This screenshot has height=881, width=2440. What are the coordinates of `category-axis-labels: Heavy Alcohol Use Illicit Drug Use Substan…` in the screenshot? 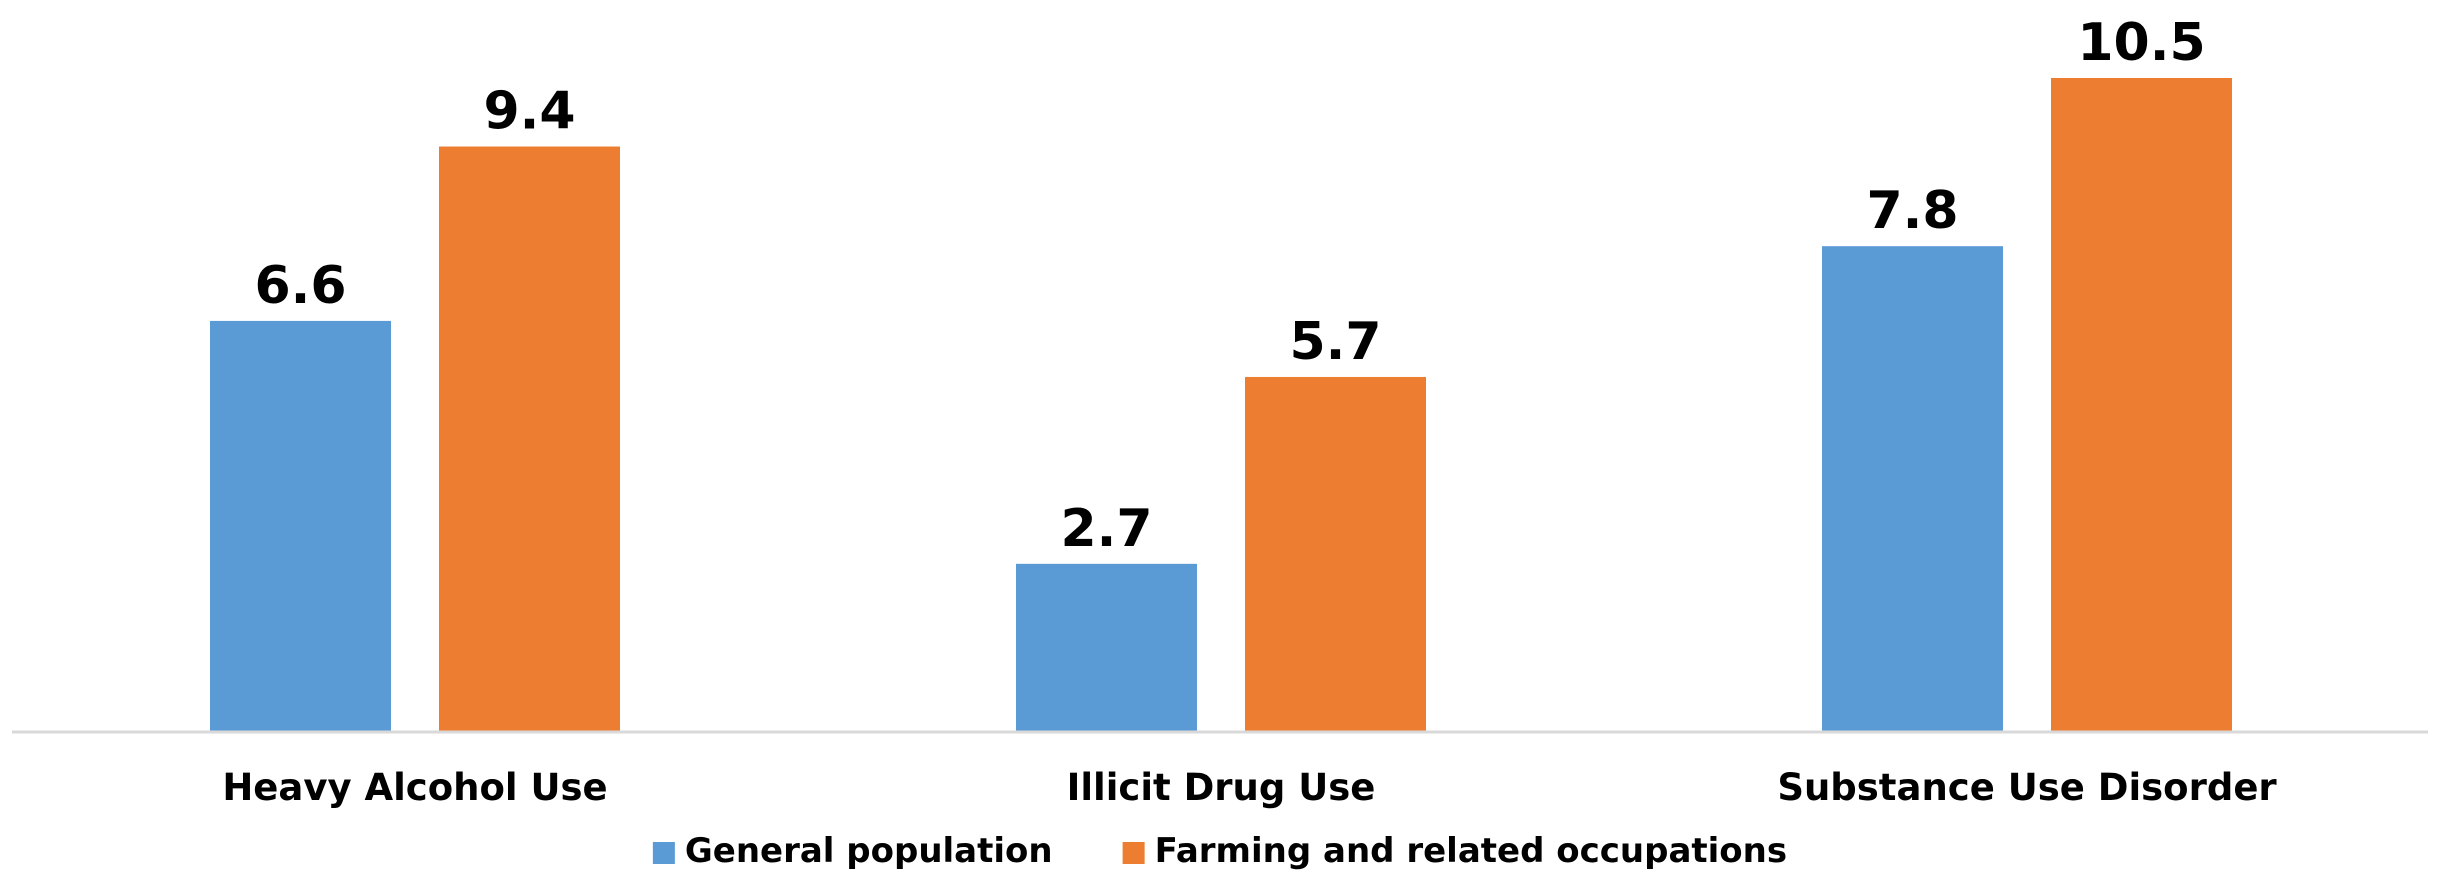 It's located at (1249, 787).